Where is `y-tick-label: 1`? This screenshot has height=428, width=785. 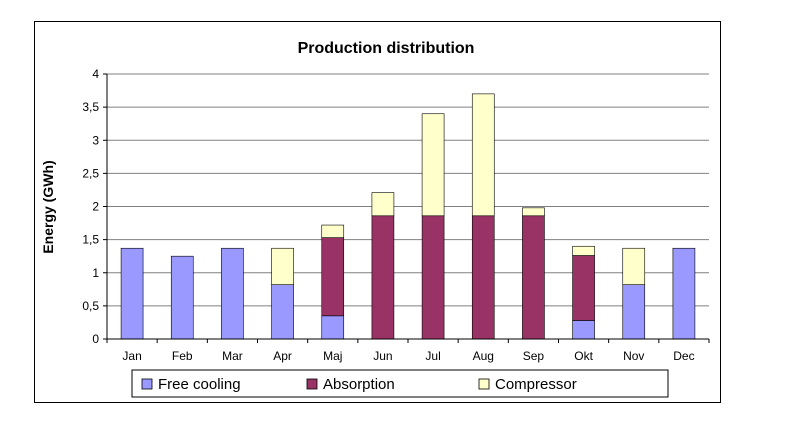
y-tick-label: 1 is located at coordinates (95, 273).